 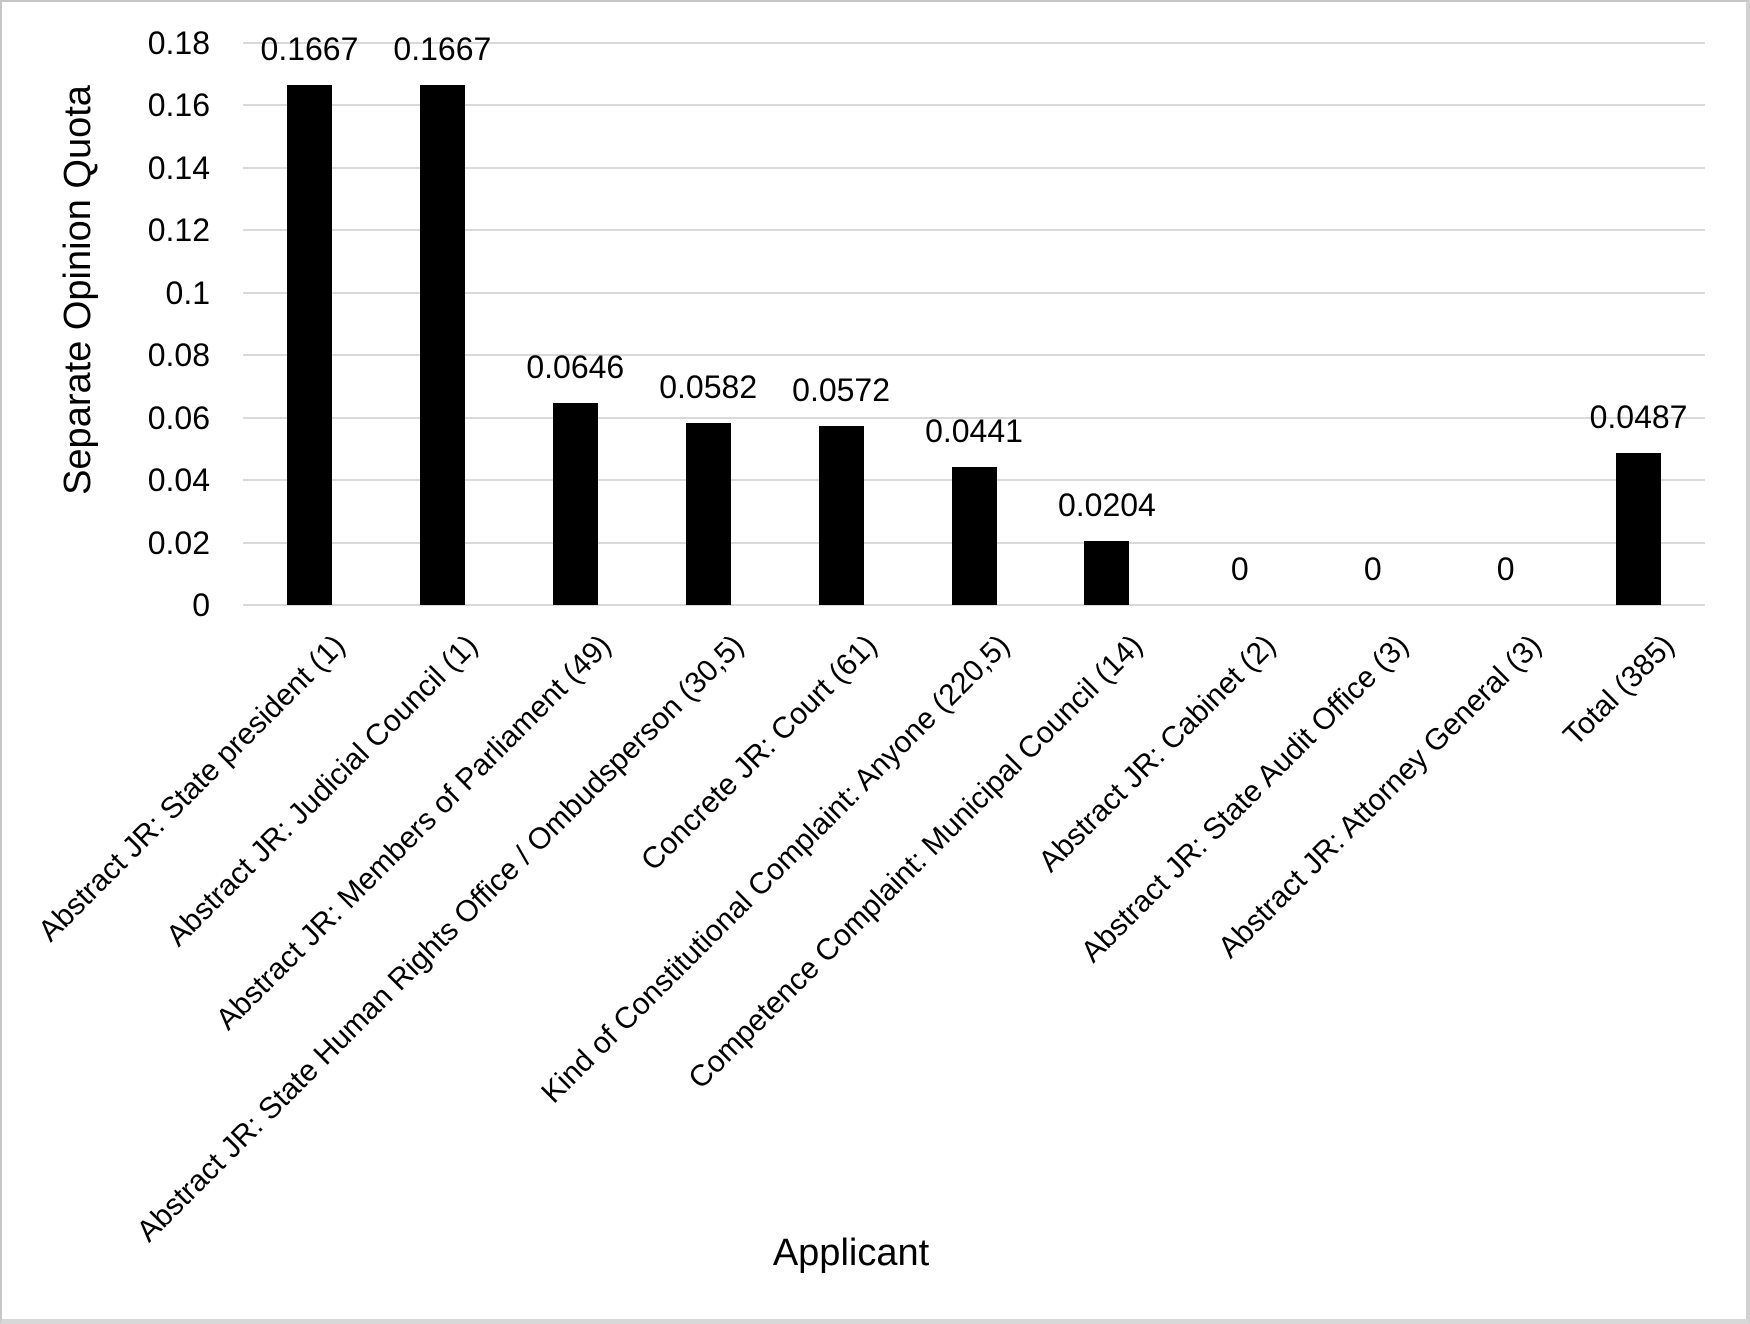 What do you see at coordinates (1619, 690) in the screenshot?
I see `category-label: Total (385)` at bounding box center [1619, 690].